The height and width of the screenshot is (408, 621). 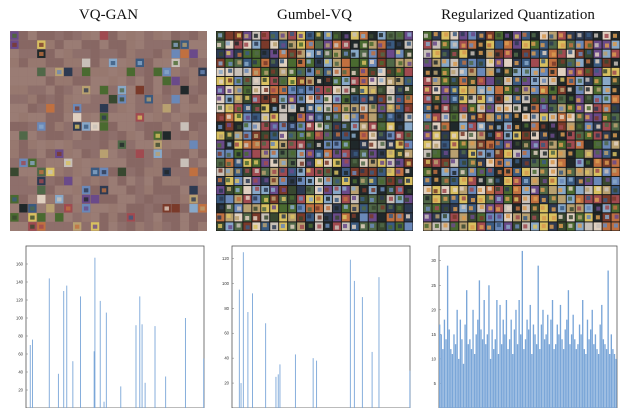 What do you see at coordinates (435, 383) in the screenshot?
I see `y-tick-label: 5` at bounding box center [435, 383].